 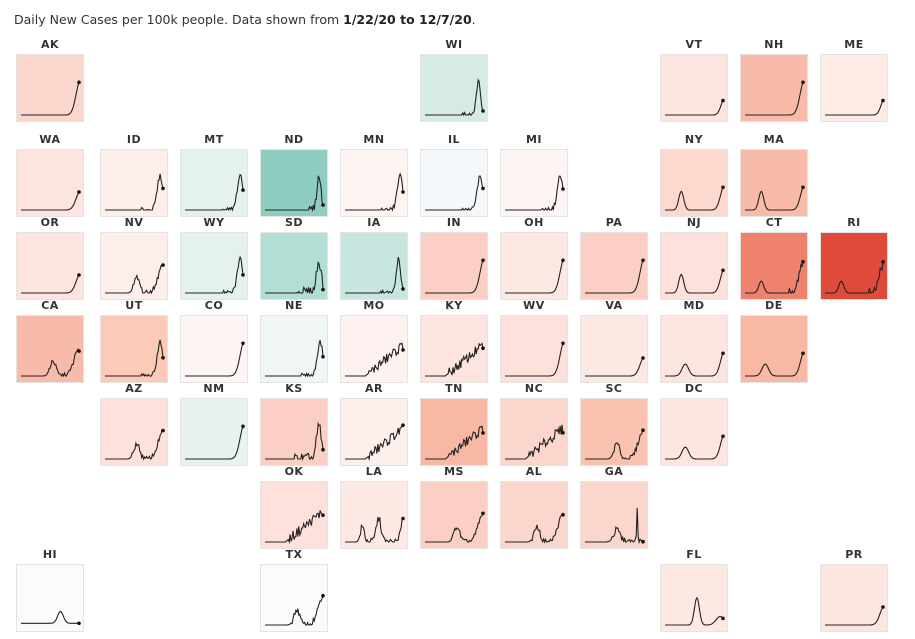 What do you see at coordinates (374, 222) in the screenshot?
I see `state-label: IA` at bounding box center [374, 222].